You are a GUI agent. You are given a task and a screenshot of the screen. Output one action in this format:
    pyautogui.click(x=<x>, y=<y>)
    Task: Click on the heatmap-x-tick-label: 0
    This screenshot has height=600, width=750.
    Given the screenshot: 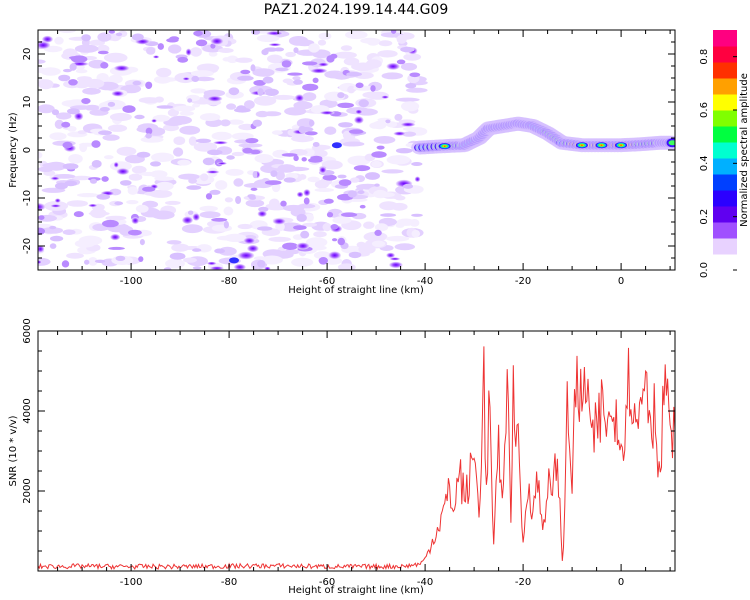 What is the action you would take?
    pyautogui.click(x=621, y=281)
    